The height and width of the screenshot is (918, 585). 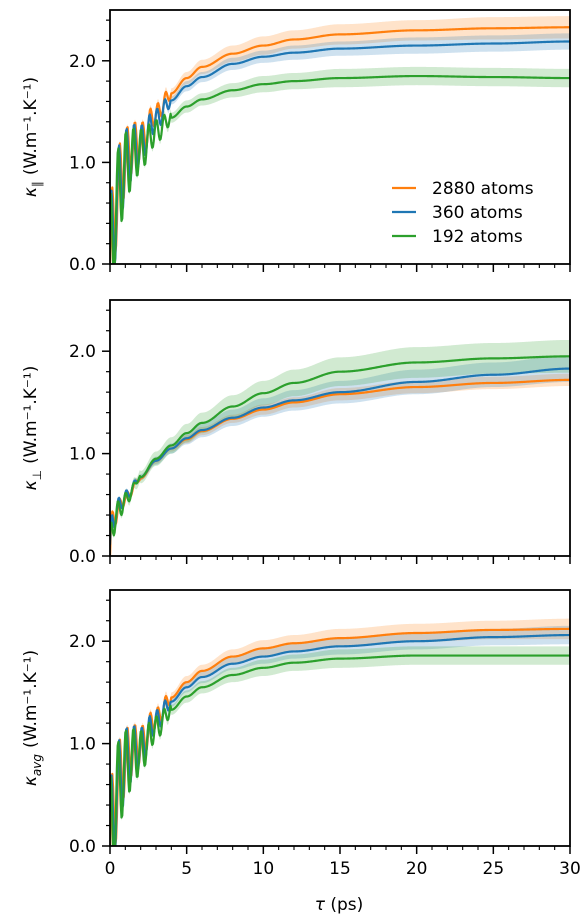 What do you see at coordinates (483, 189) in the screenshot?
I see `legend-label-2880: 2880 atoms` at bounding box center [483, 189].